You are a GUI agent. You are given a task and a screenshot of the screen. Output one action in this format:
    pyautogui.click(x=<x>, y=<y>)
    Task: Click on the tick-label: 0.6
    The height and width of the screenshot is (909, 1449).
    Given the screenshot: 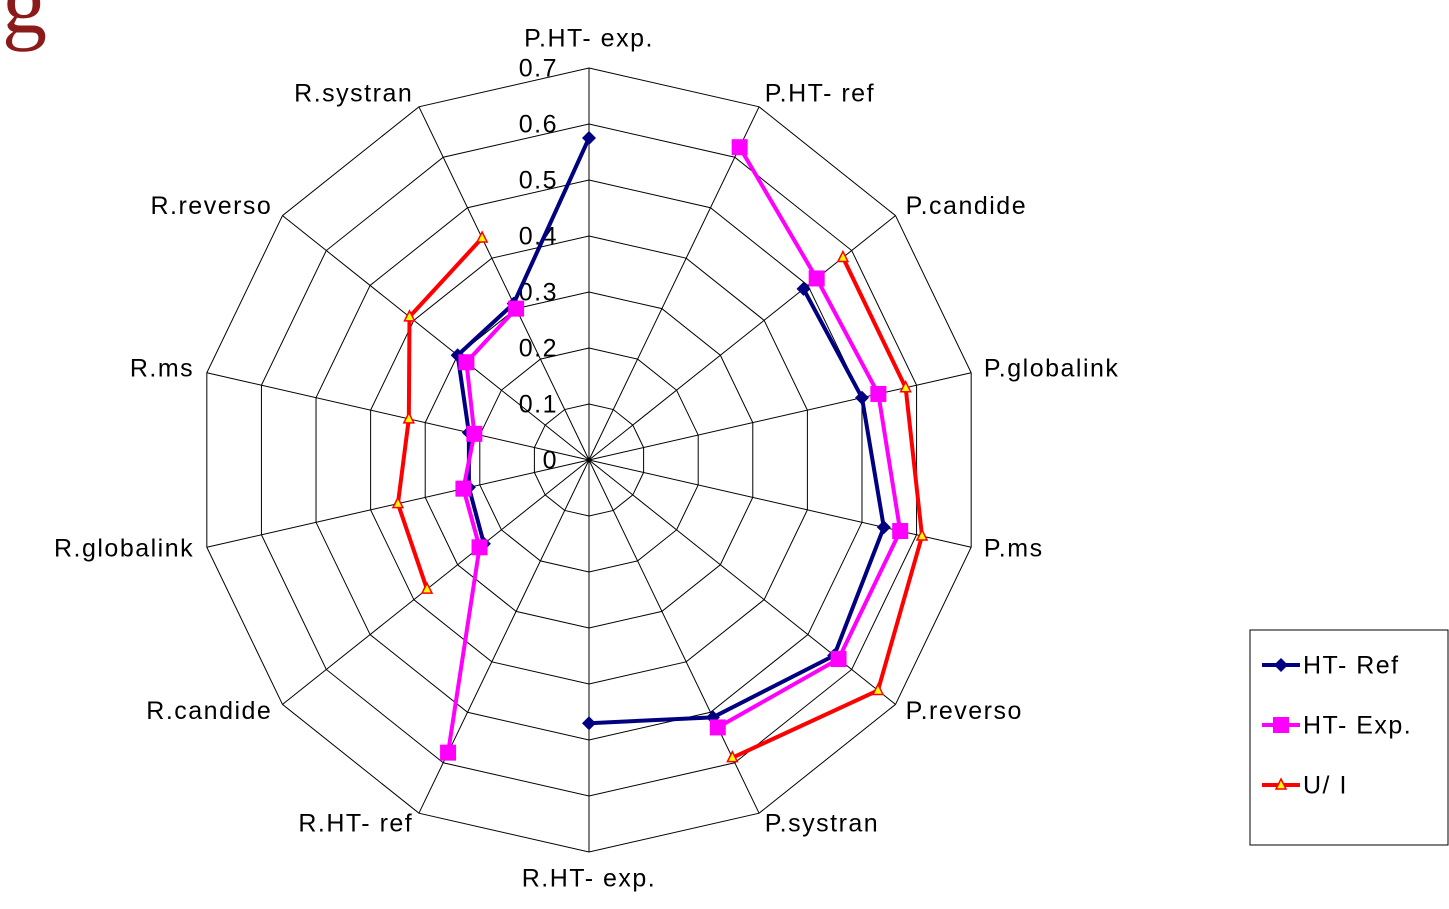 What is the action you would take?
    pyautogui.click(x=538, y=125)
    